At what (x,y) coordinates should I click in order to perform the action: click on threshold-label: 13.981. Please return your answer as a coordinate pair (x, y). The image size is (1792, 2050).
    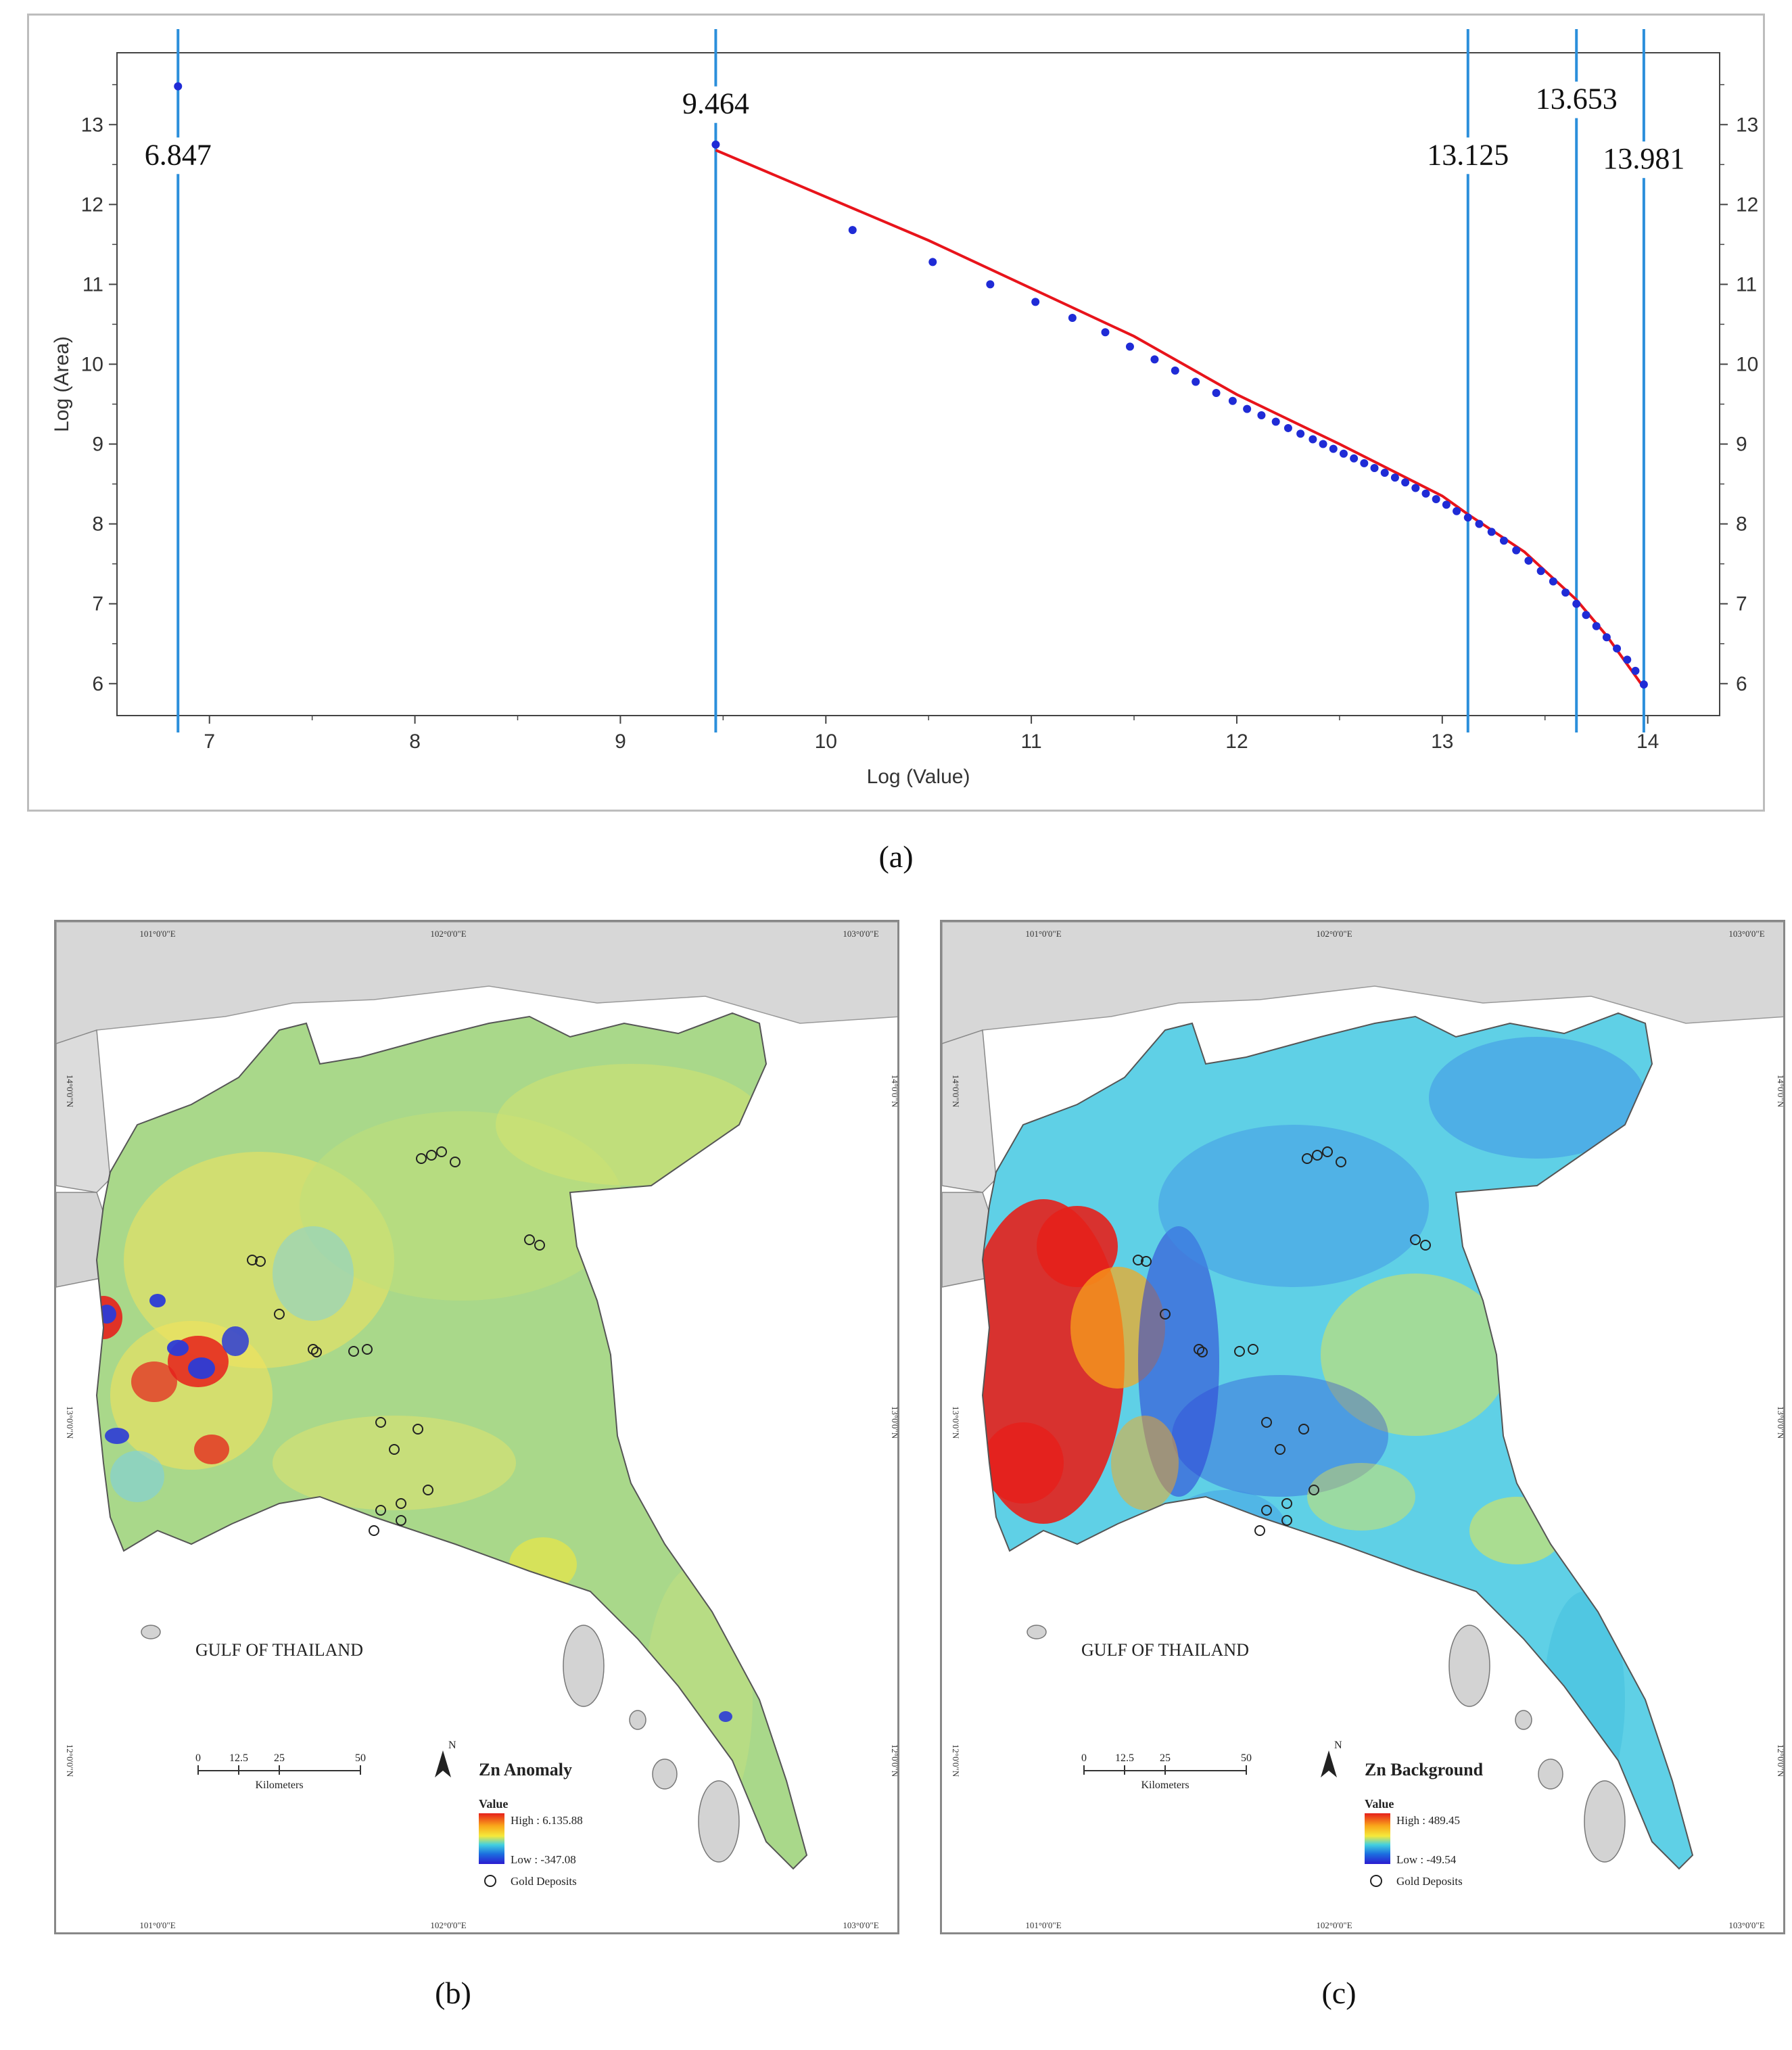
    Looking at the image, I should click on (1643, 158).